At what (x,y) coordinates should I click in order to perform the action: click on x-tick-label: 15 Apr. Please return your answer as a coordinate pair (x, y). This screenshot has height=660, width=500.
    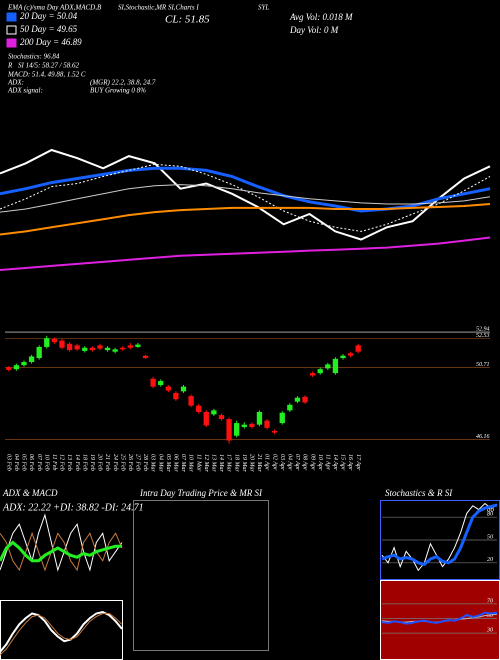
    Looking at the image, I should click on (343, 462).